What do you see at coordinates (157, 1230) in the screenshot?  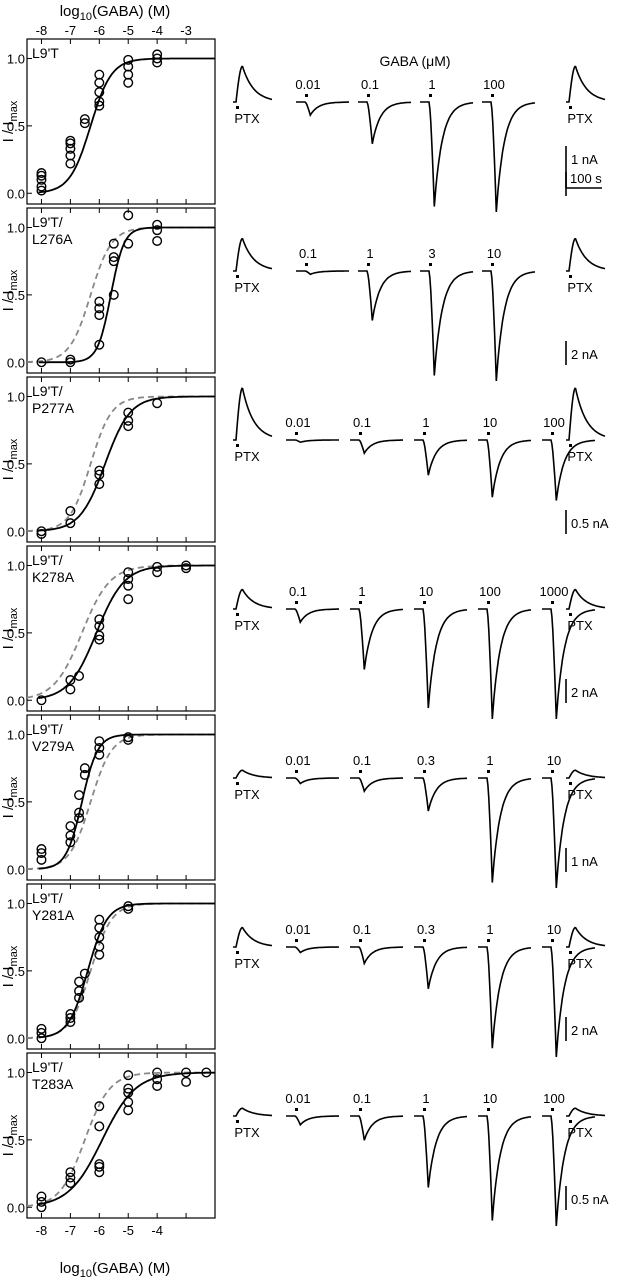 I see `x-tick-label-bottom: -4` at bounding box center [157, 1230].